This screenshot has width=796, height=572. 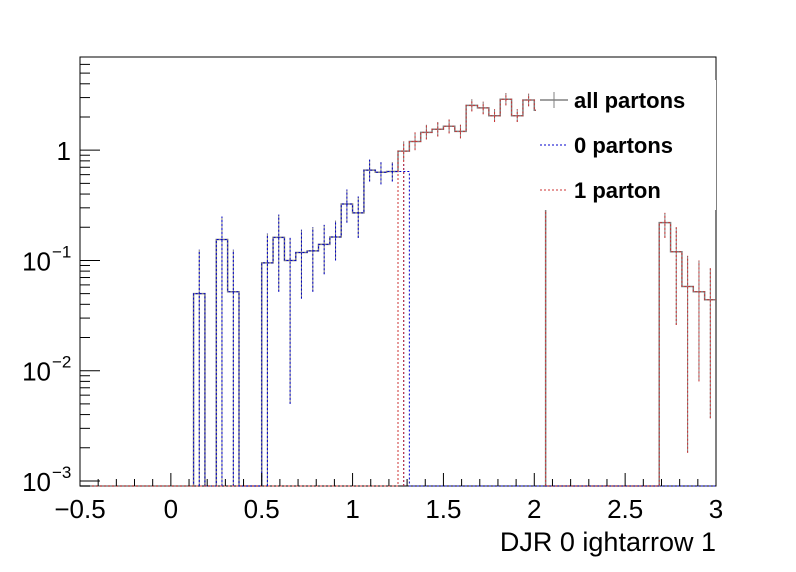 I want to click on y-tick-label-3: 1, so click(x=64, y=151).